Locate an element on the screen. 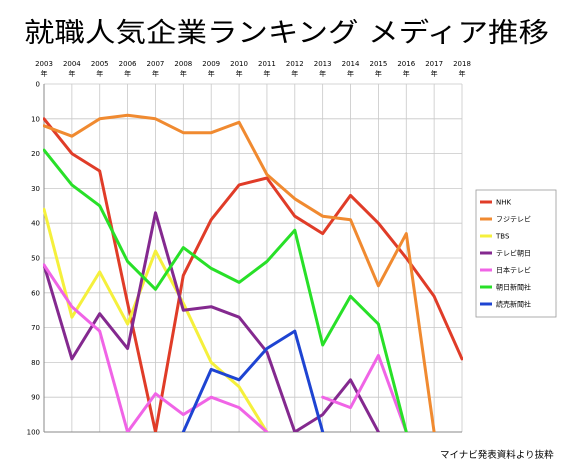 The image size is (567, 467). x-tick-label: 2004 is located at coordinates (72, 64).